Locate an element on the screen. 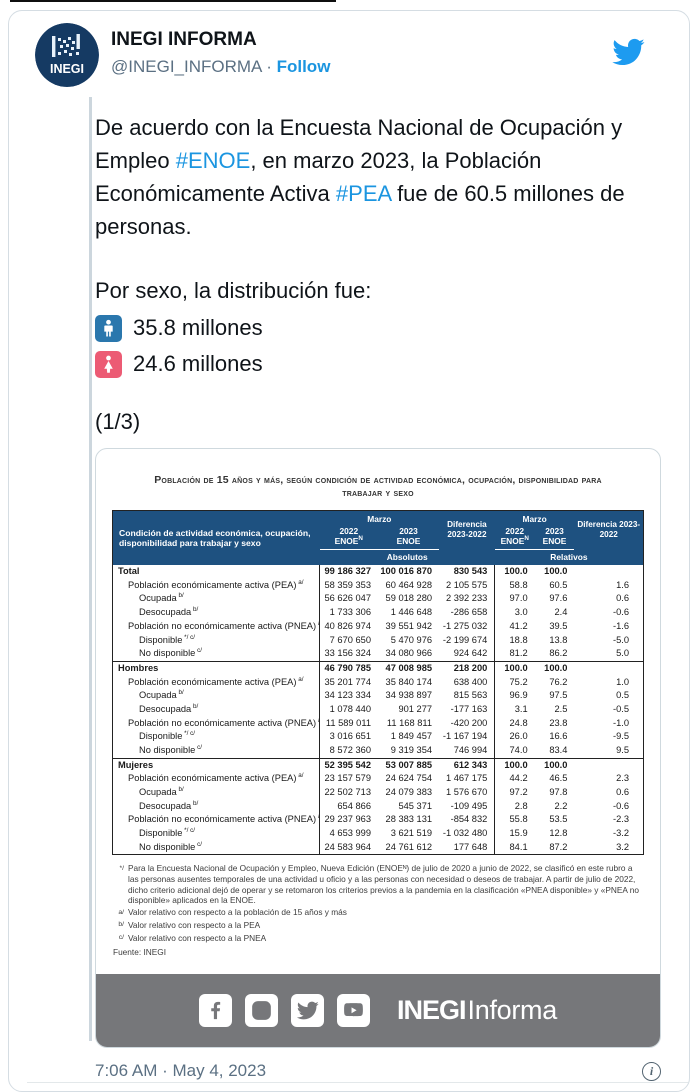 Image resolution: width=700 pixels, height=1092 pixels. cell-abs-2022: 3 016 651 is located at coordinates (350, 736).